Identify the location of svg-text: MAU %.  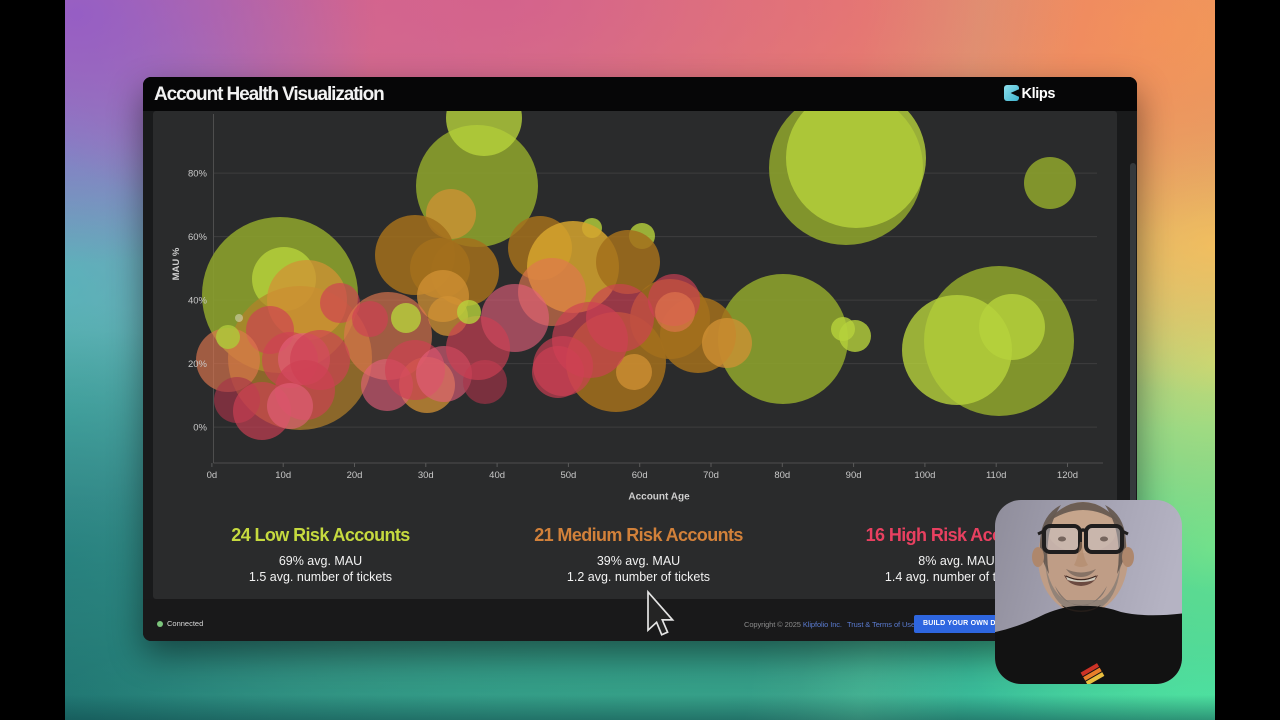
(176, 263).